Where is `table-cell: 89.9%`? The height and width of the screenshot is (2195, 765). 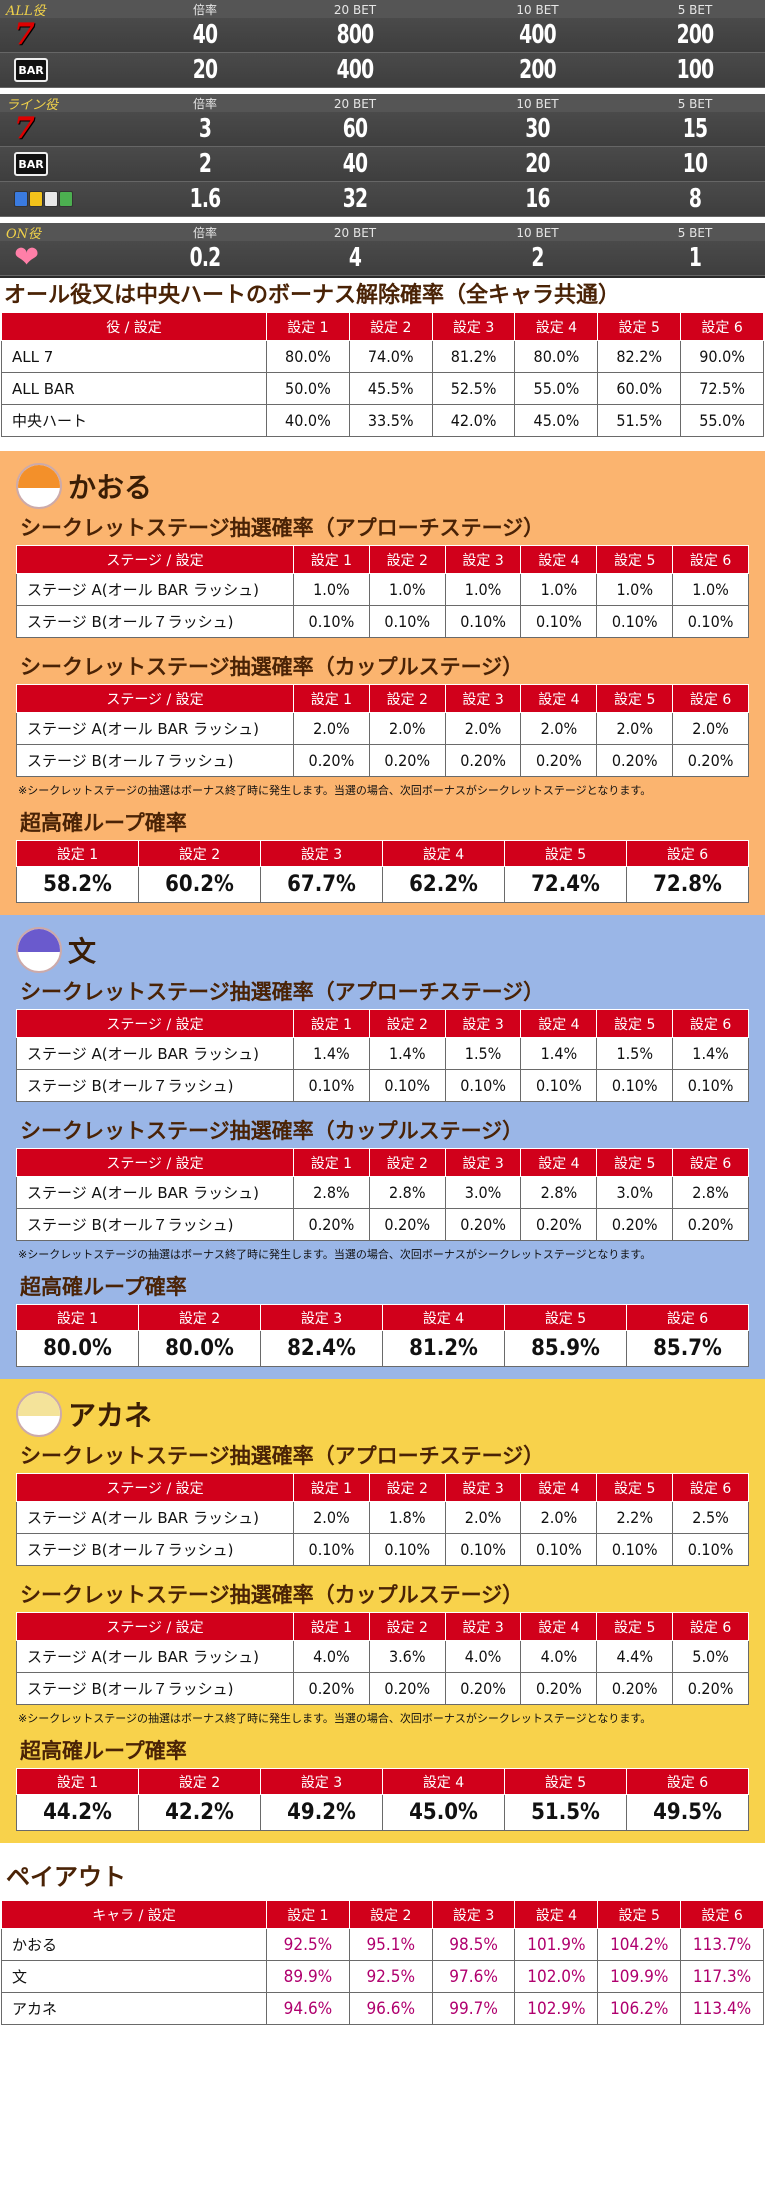
table-cell: 89.9% is located at coordinates (308, 1976).